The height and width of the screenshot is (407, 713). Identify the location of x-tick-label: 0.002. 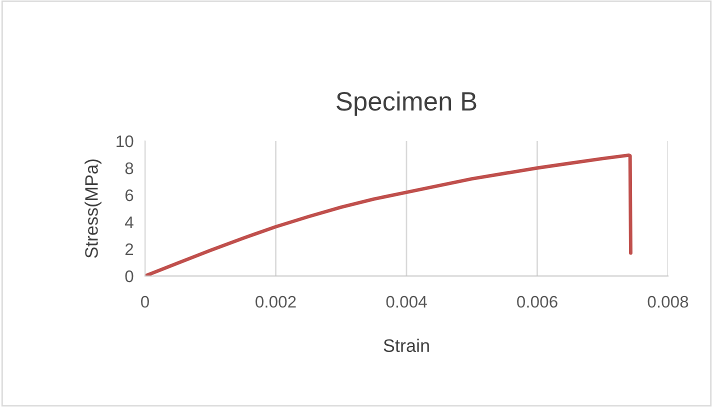
(276, 302).